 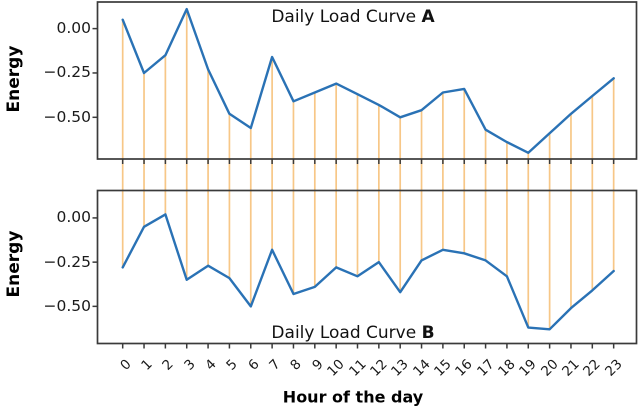 What do you see at coordinates (67, 305) in the screenshot?
I see `y-tick-label-b: −0.50` at bounding box center [67, 305].